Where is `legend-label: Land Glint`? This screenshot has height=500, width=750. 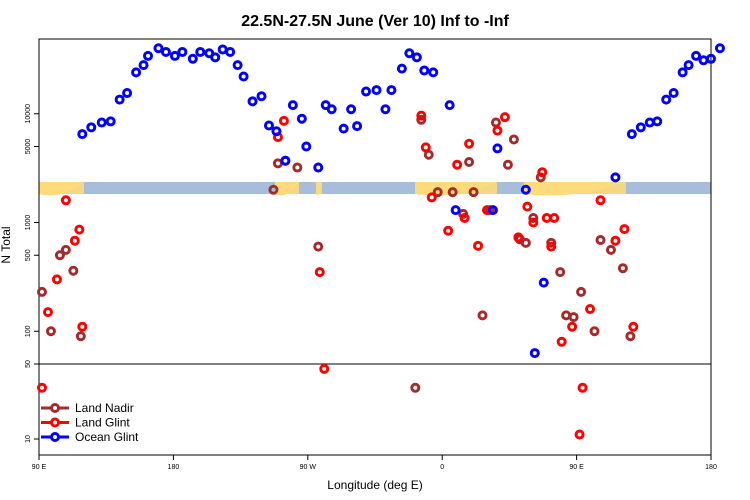 legend-label: Land Glint is located at coordinates (102, 423).